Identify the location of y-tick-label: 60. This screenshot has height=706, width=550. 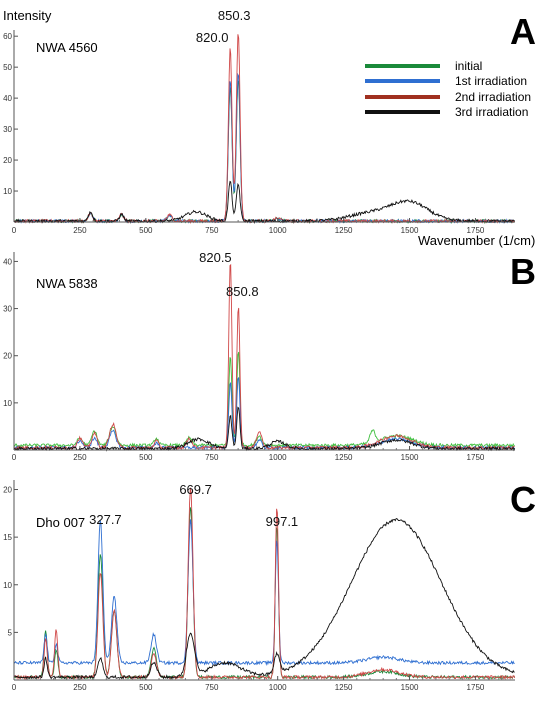
(7, 36).